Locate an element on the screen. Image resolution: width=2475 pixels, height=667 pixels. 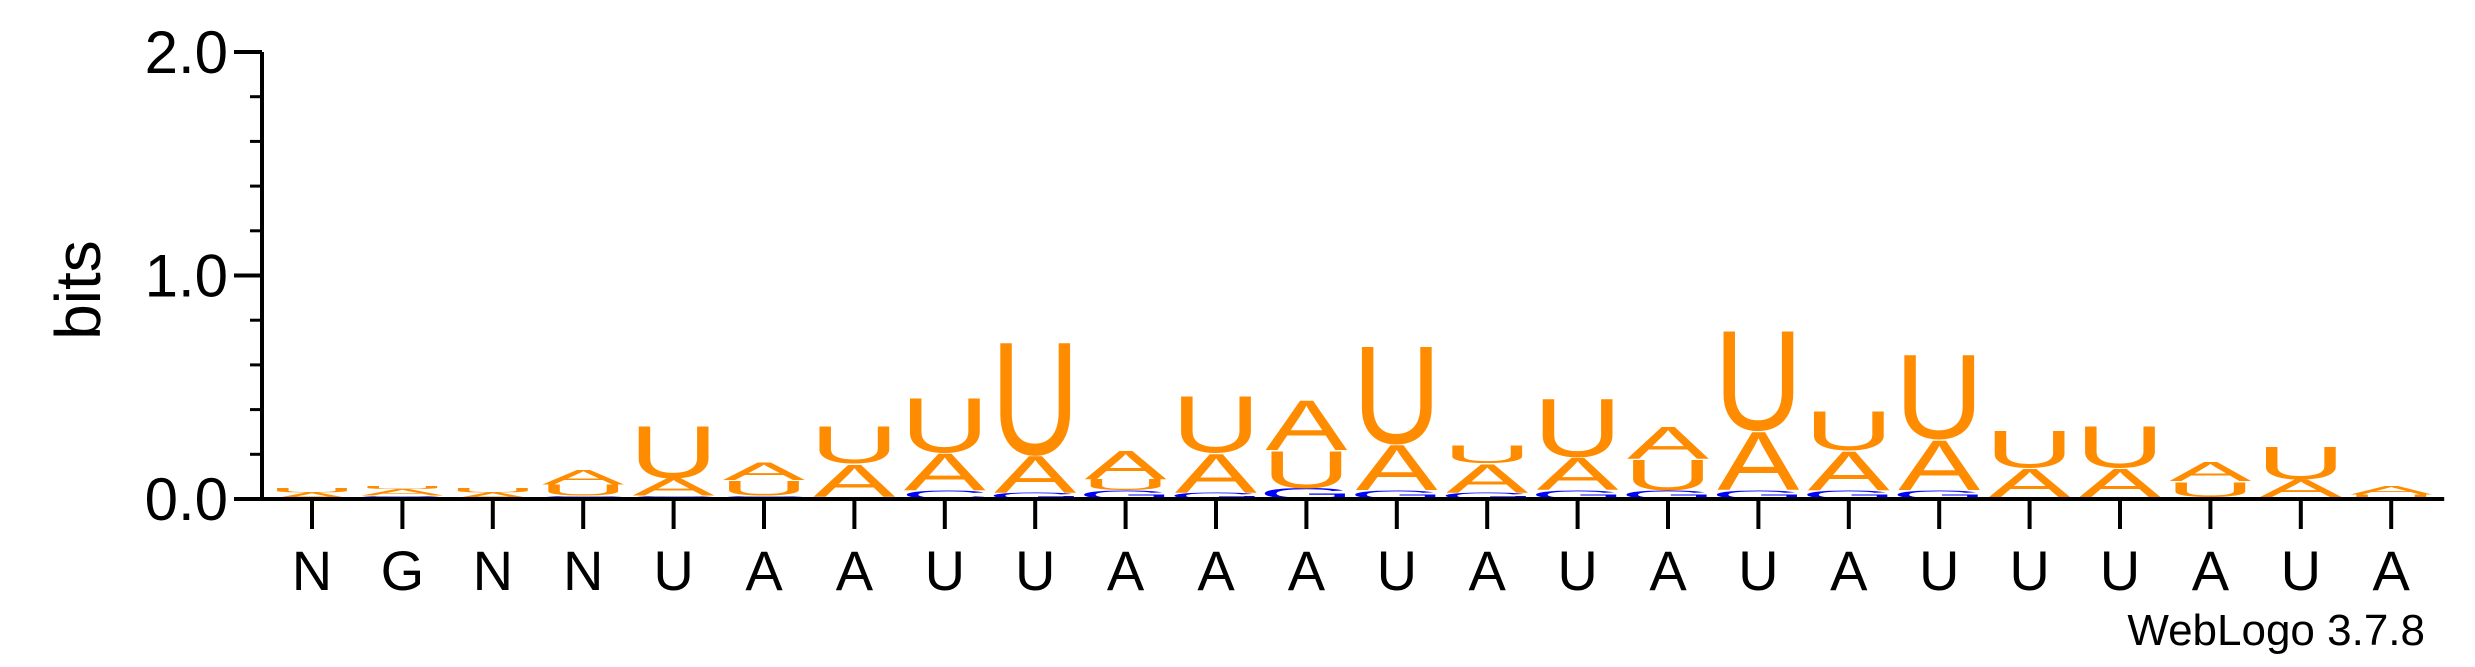
y-tick-label: 2.0 is located at coordinates (186, 52).